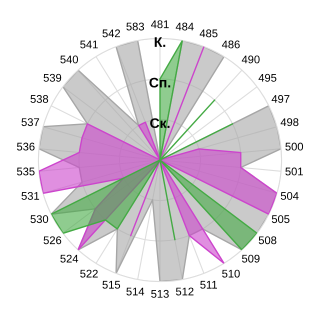  What do you see at coordinates (39, 99) in the screenshot?
I see `spoke-label: 538` at bounding box center [39, 99].